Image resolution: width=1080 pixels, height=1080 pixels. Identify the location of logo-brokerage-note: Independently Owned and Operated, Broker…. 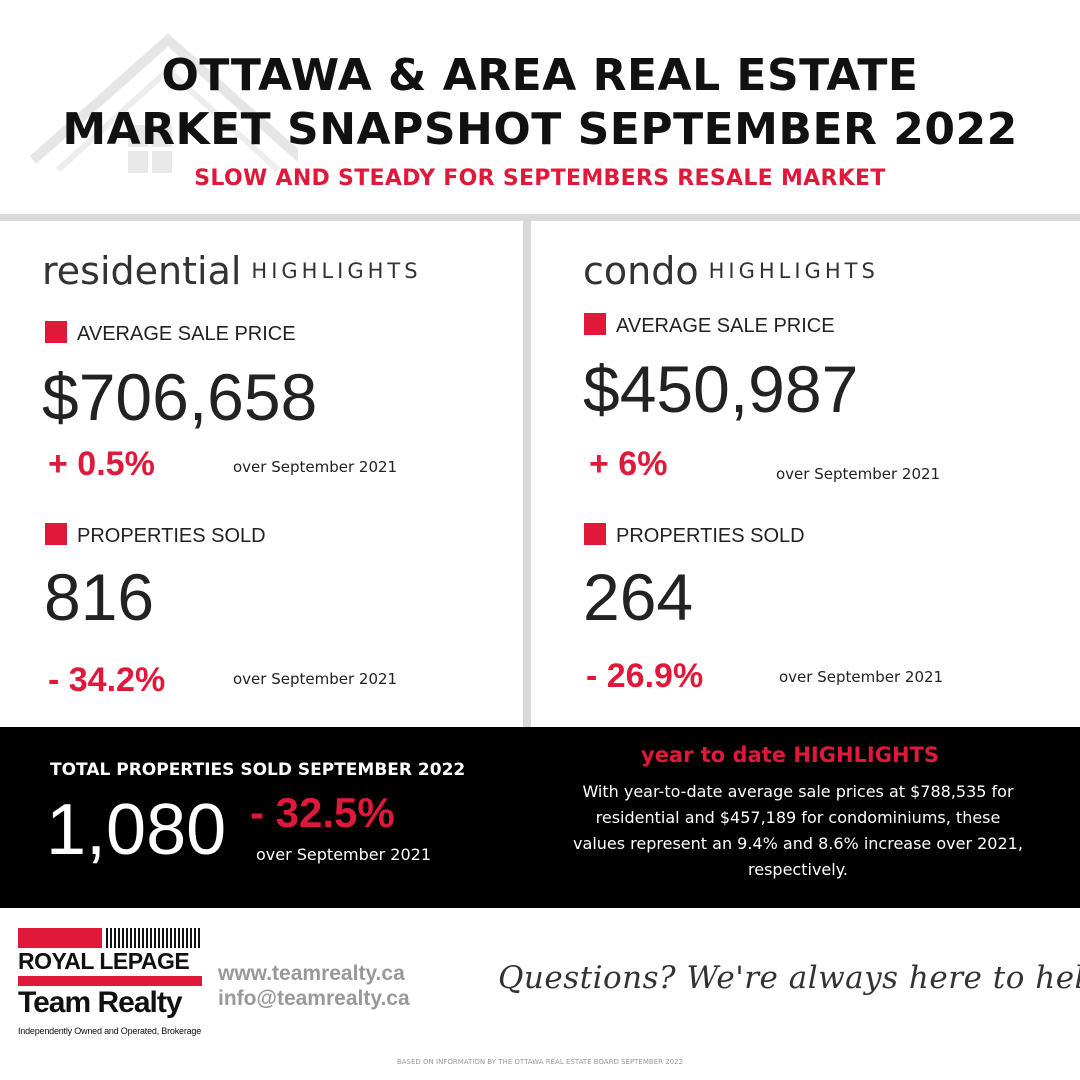
(110, 1031).